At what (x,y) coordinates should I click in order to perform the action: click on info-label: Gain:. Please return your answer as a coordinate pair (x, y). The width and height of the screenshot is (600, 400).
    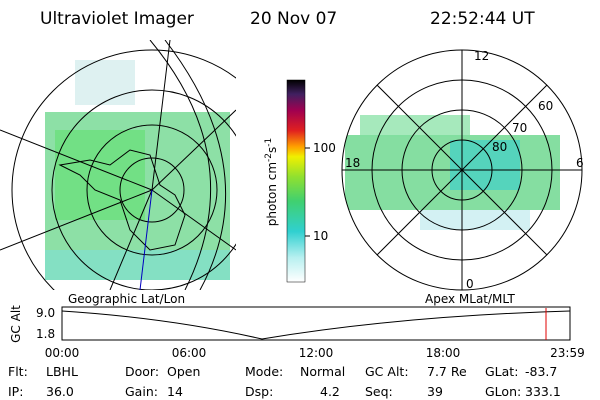
    Looking at the image, I should click on (141, 391).